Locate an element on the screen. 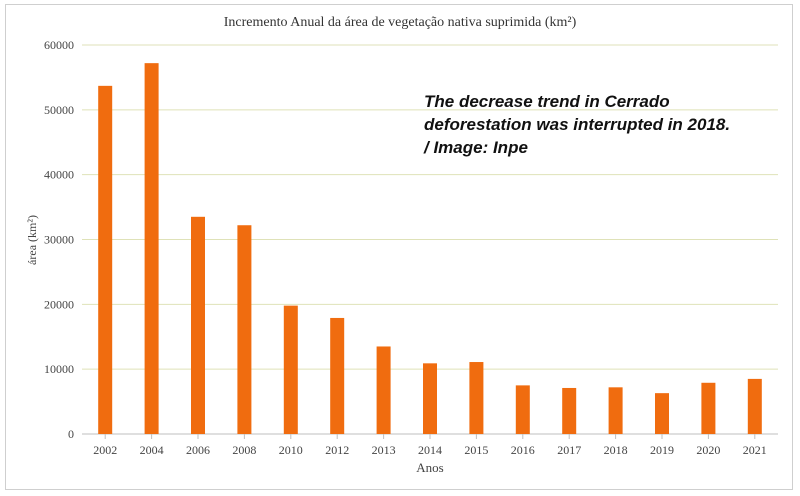 Image resolution: width=800 pixels, height=496 pixels. x-tick-label: 2012 is located at coordinates (337, 450).